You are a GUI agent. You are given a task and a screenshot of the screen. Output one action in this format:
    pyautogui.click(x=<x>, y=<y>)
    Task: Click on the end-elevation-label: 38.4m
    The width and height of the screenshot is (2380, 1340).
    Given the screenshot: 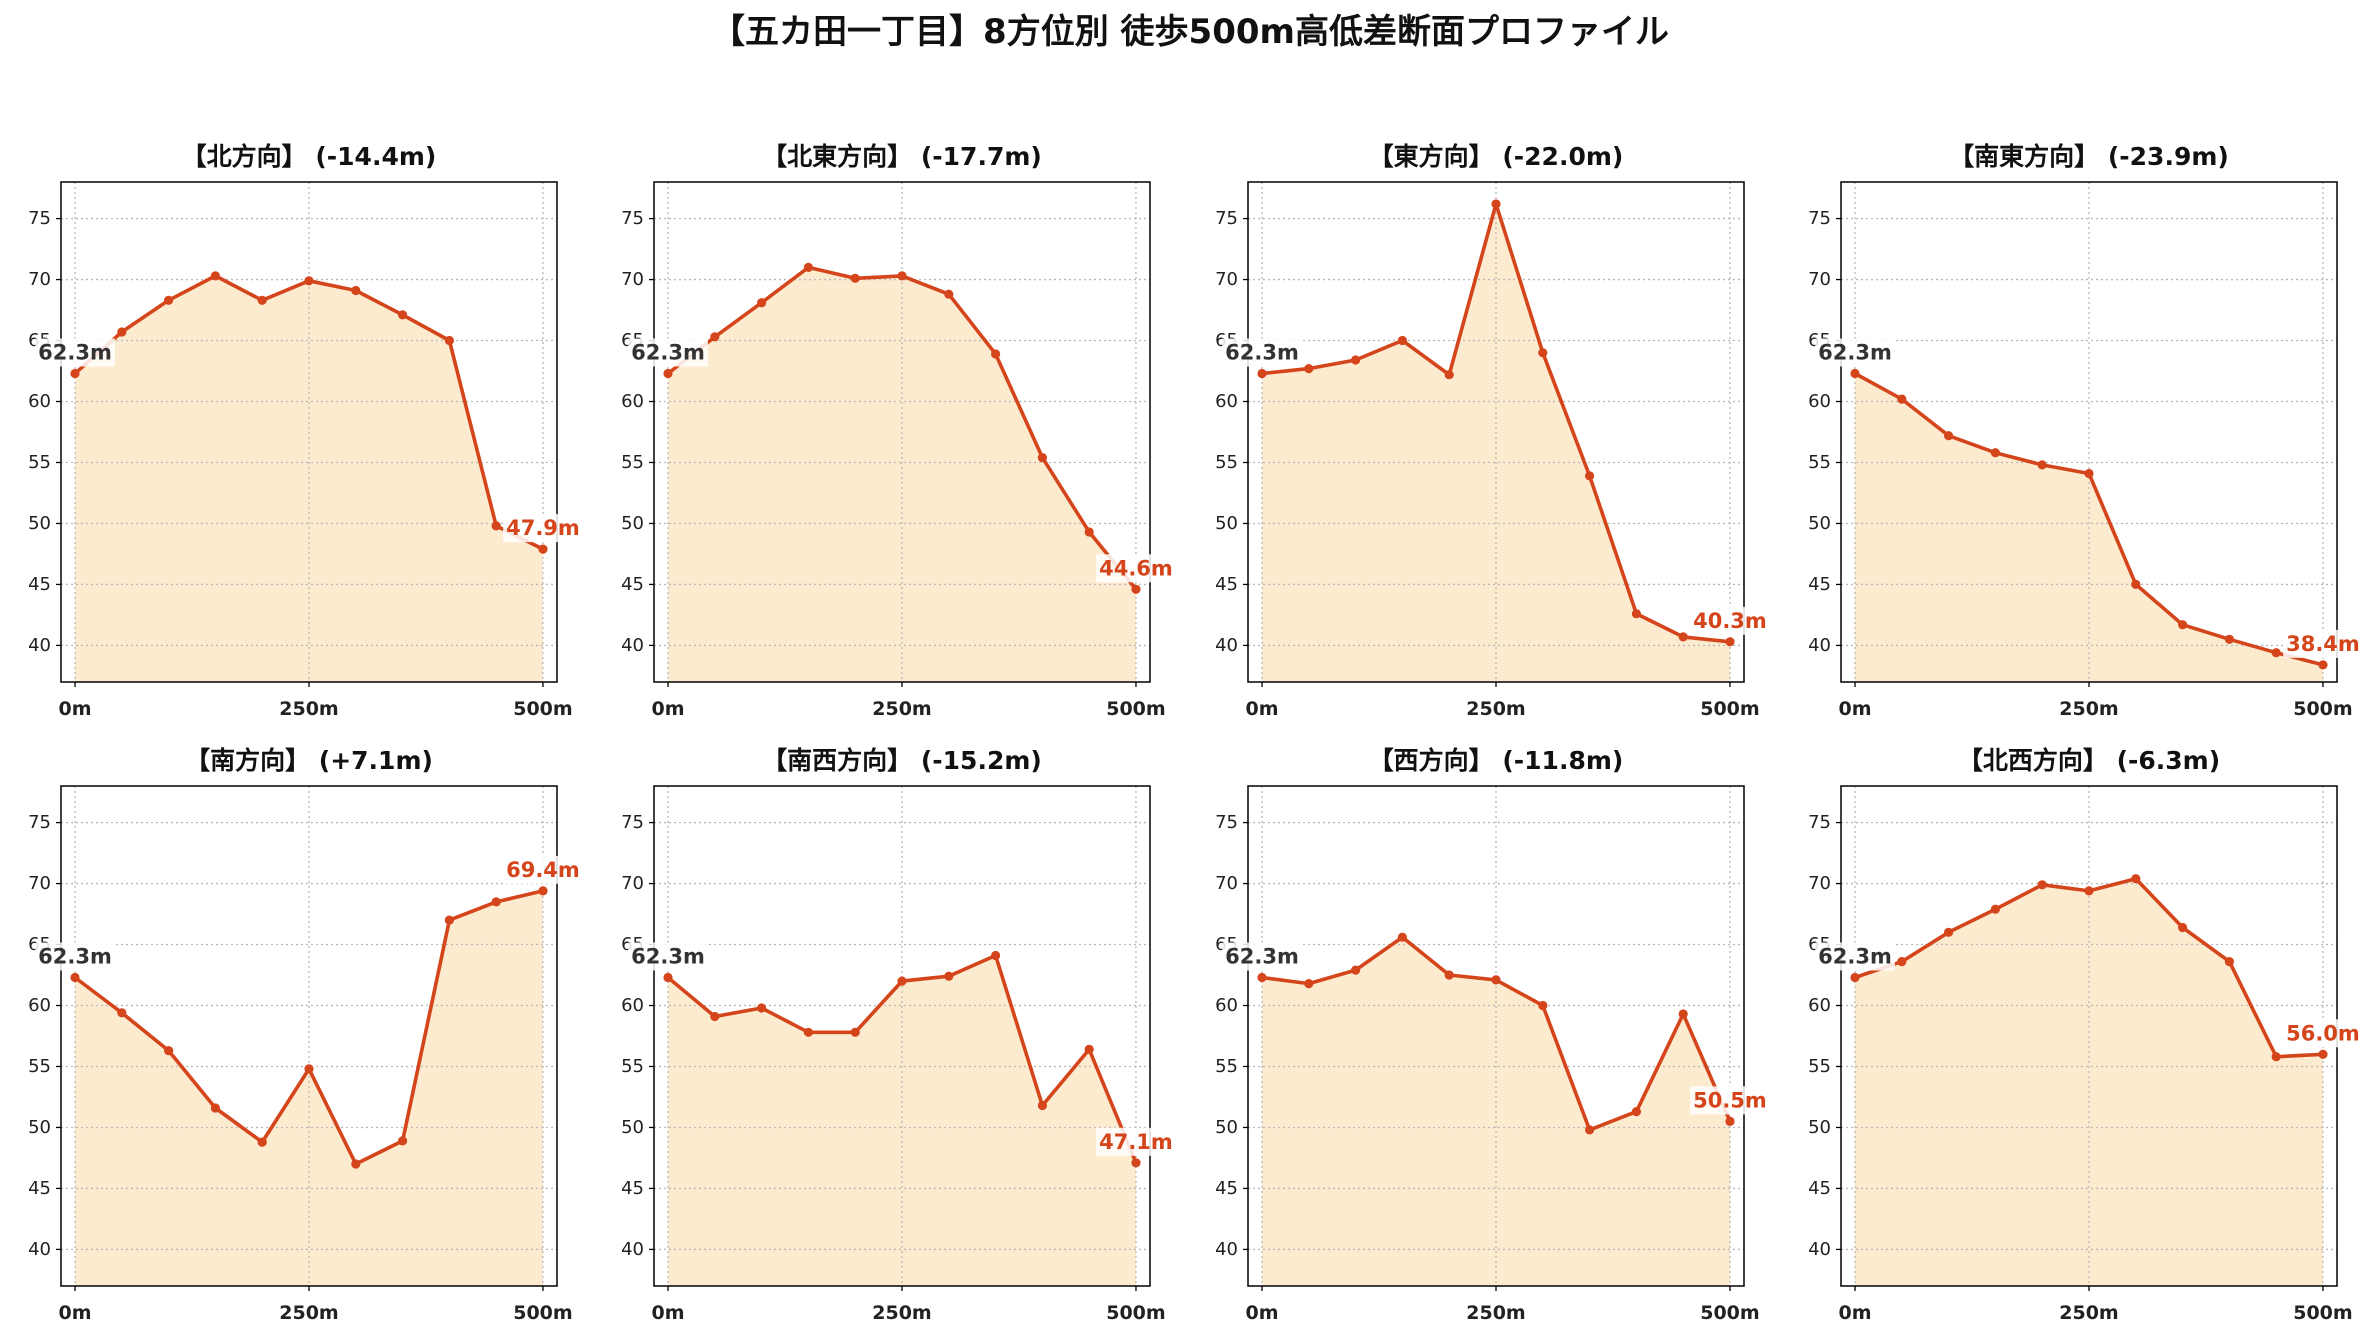 What is the action you would take?
    pyautogui.click(x=2323, y=644)
    